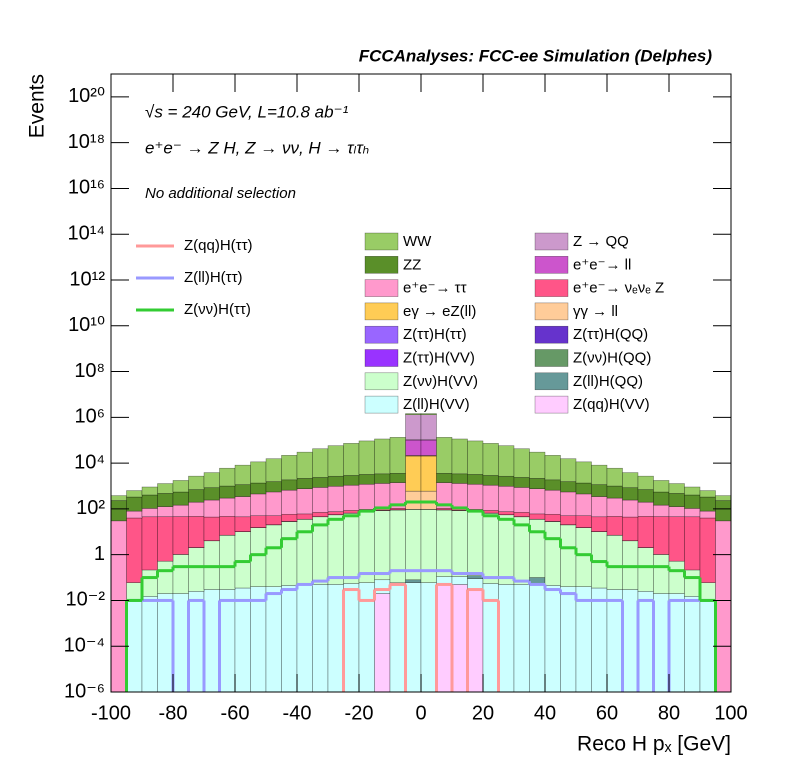 The height and width of the screenshot is (772, 796). I want to click on x-tick-label: 60, so click(607, 713).